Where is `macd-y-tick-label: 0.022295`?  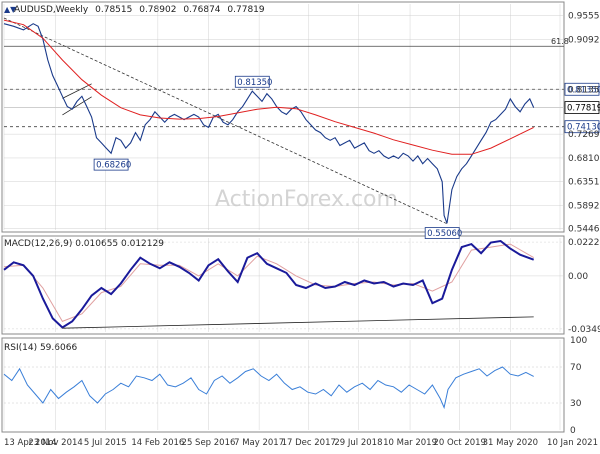
macd-y-tick-label: 0.022295 is located at coordinates (584, 243).